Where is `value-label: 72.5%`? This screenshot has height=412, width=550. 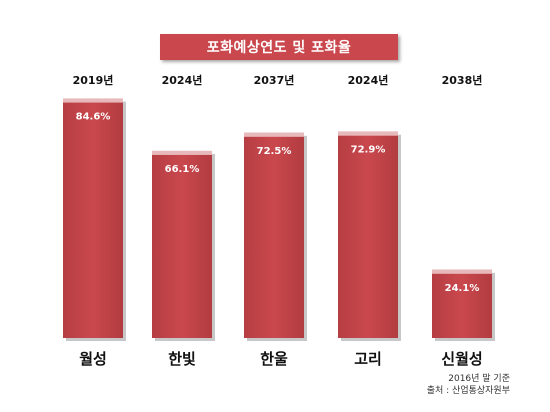
value-label: 72.5% is located at coordinates (274, 151).